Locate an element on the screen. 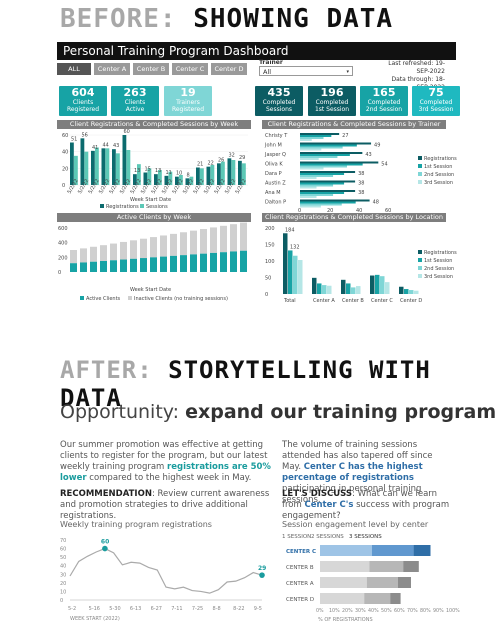  kpi-label: Registered is located at coordinates (83, 109).